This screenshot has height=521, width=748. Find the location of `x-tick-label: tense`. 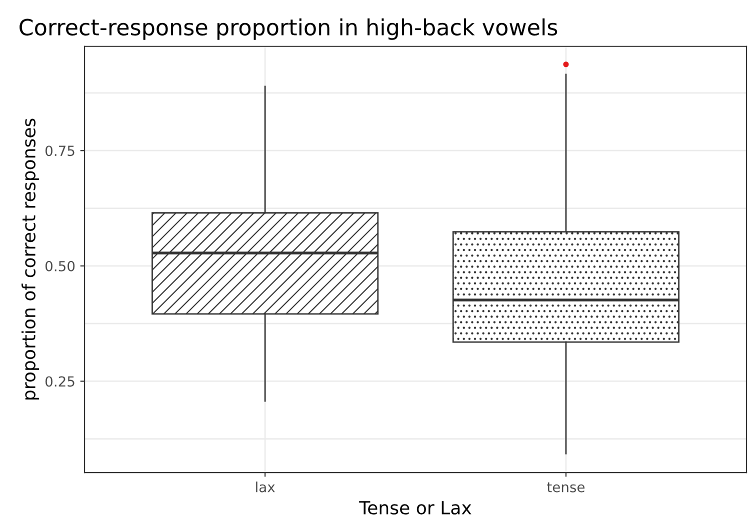

x-tick-label: tense is located at coordinates (566, 487).